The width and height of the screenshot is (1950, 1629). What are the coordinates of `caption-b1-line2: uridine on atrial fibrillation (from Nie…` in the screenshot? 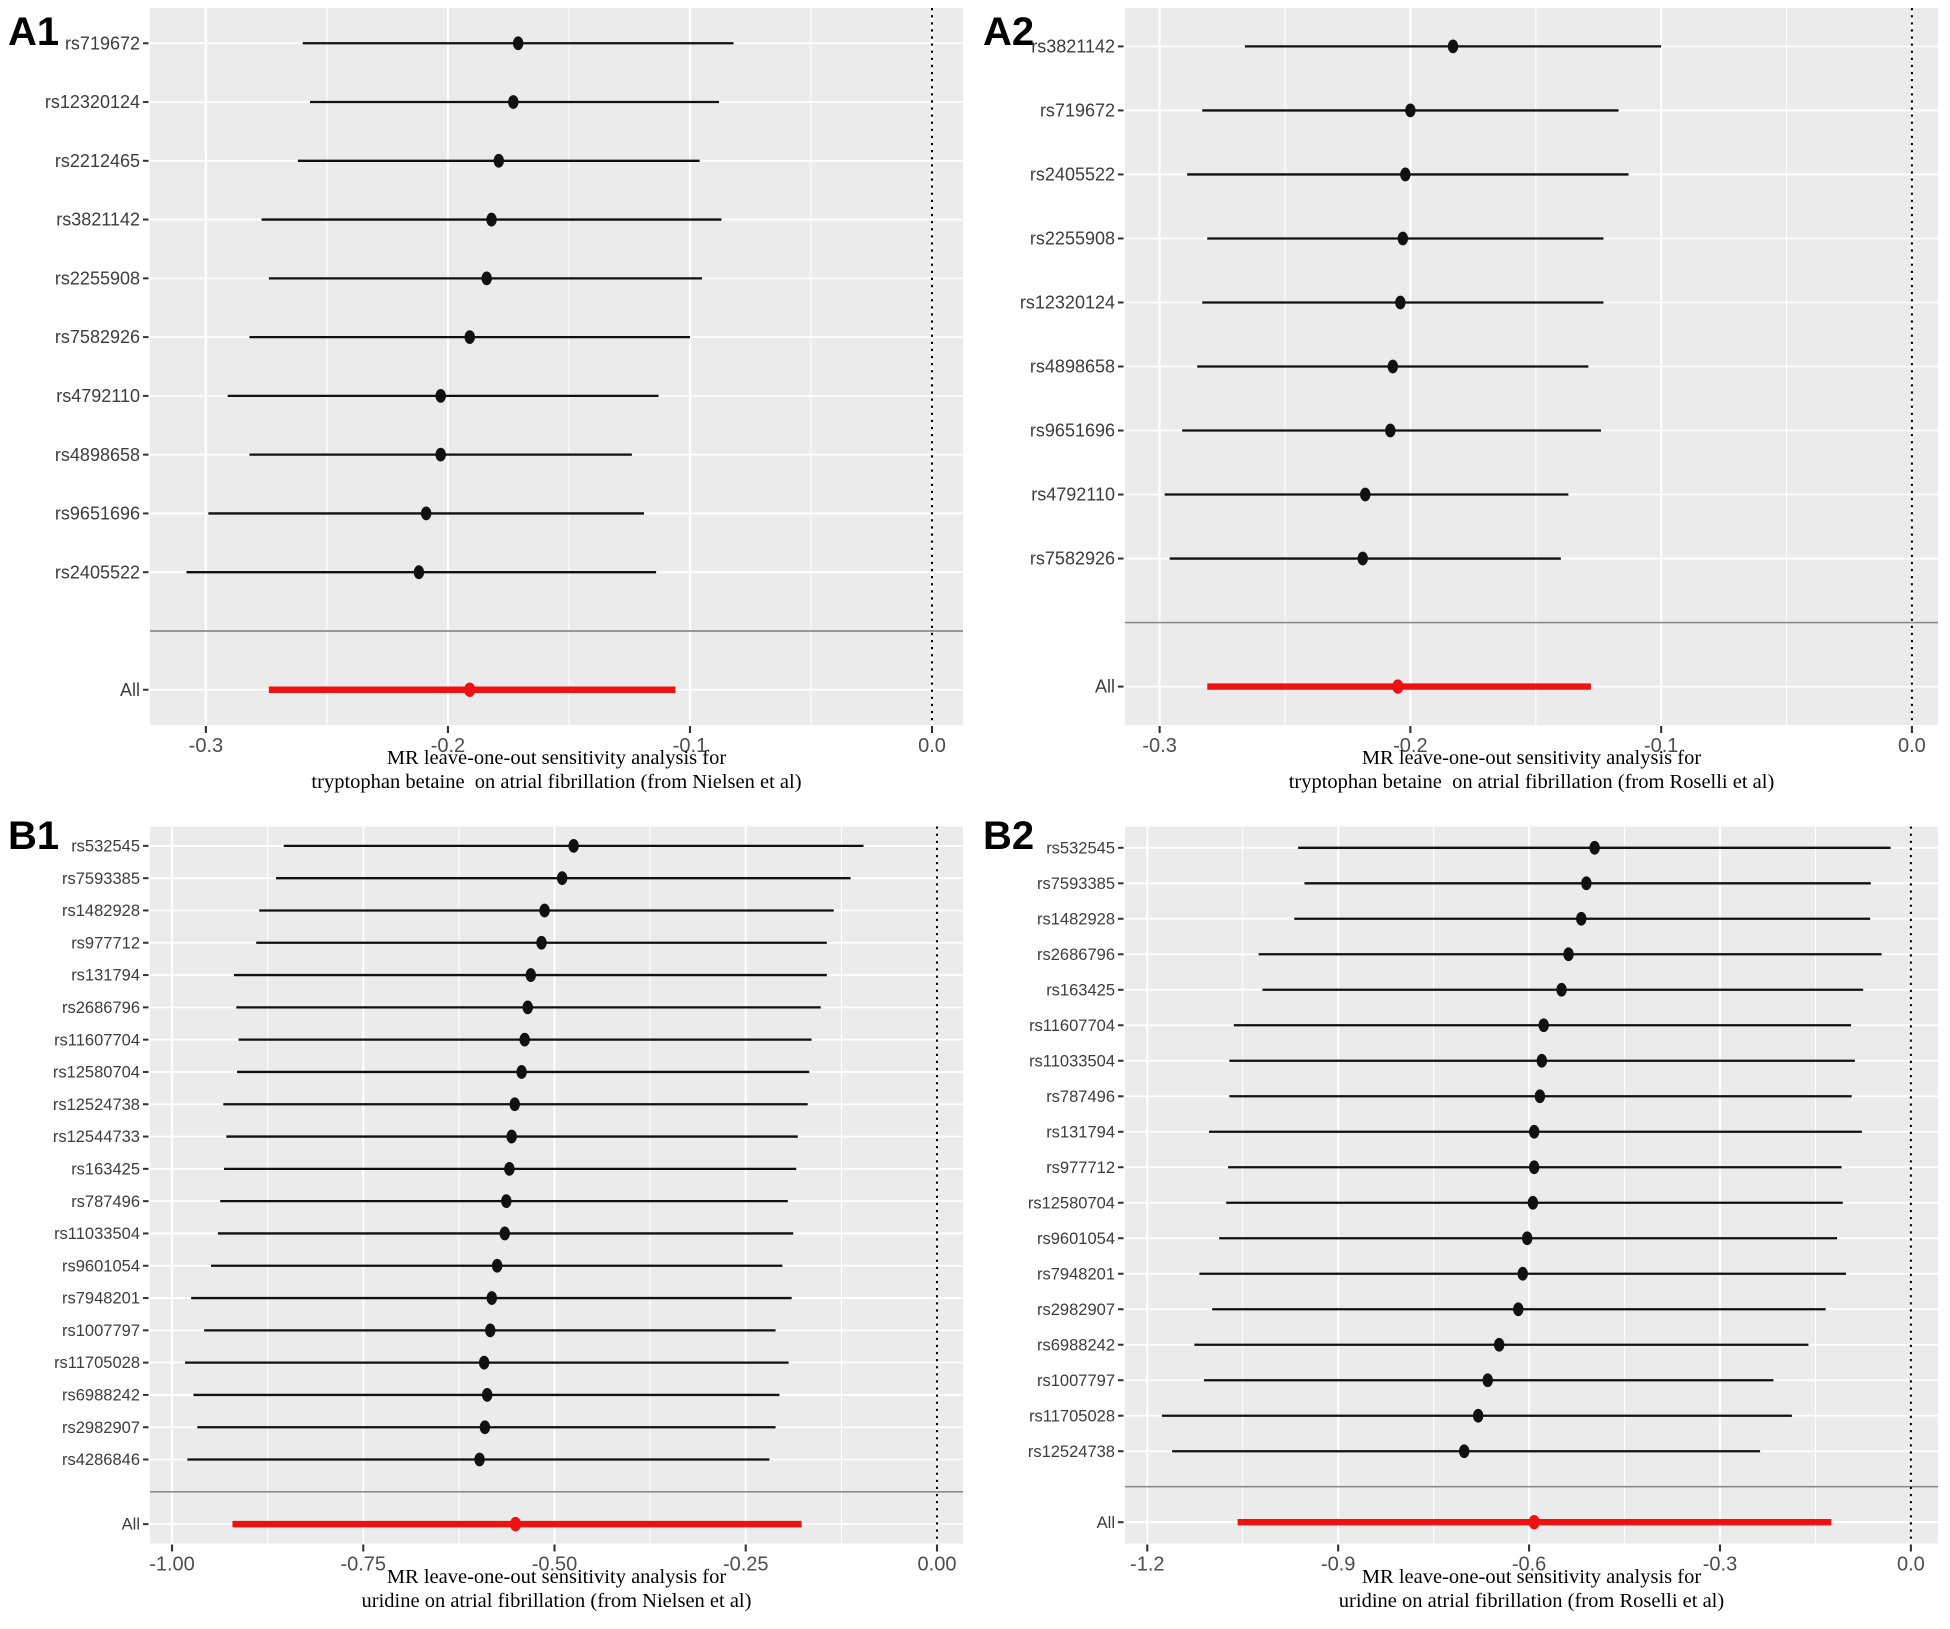 It's located at (556, 1600).